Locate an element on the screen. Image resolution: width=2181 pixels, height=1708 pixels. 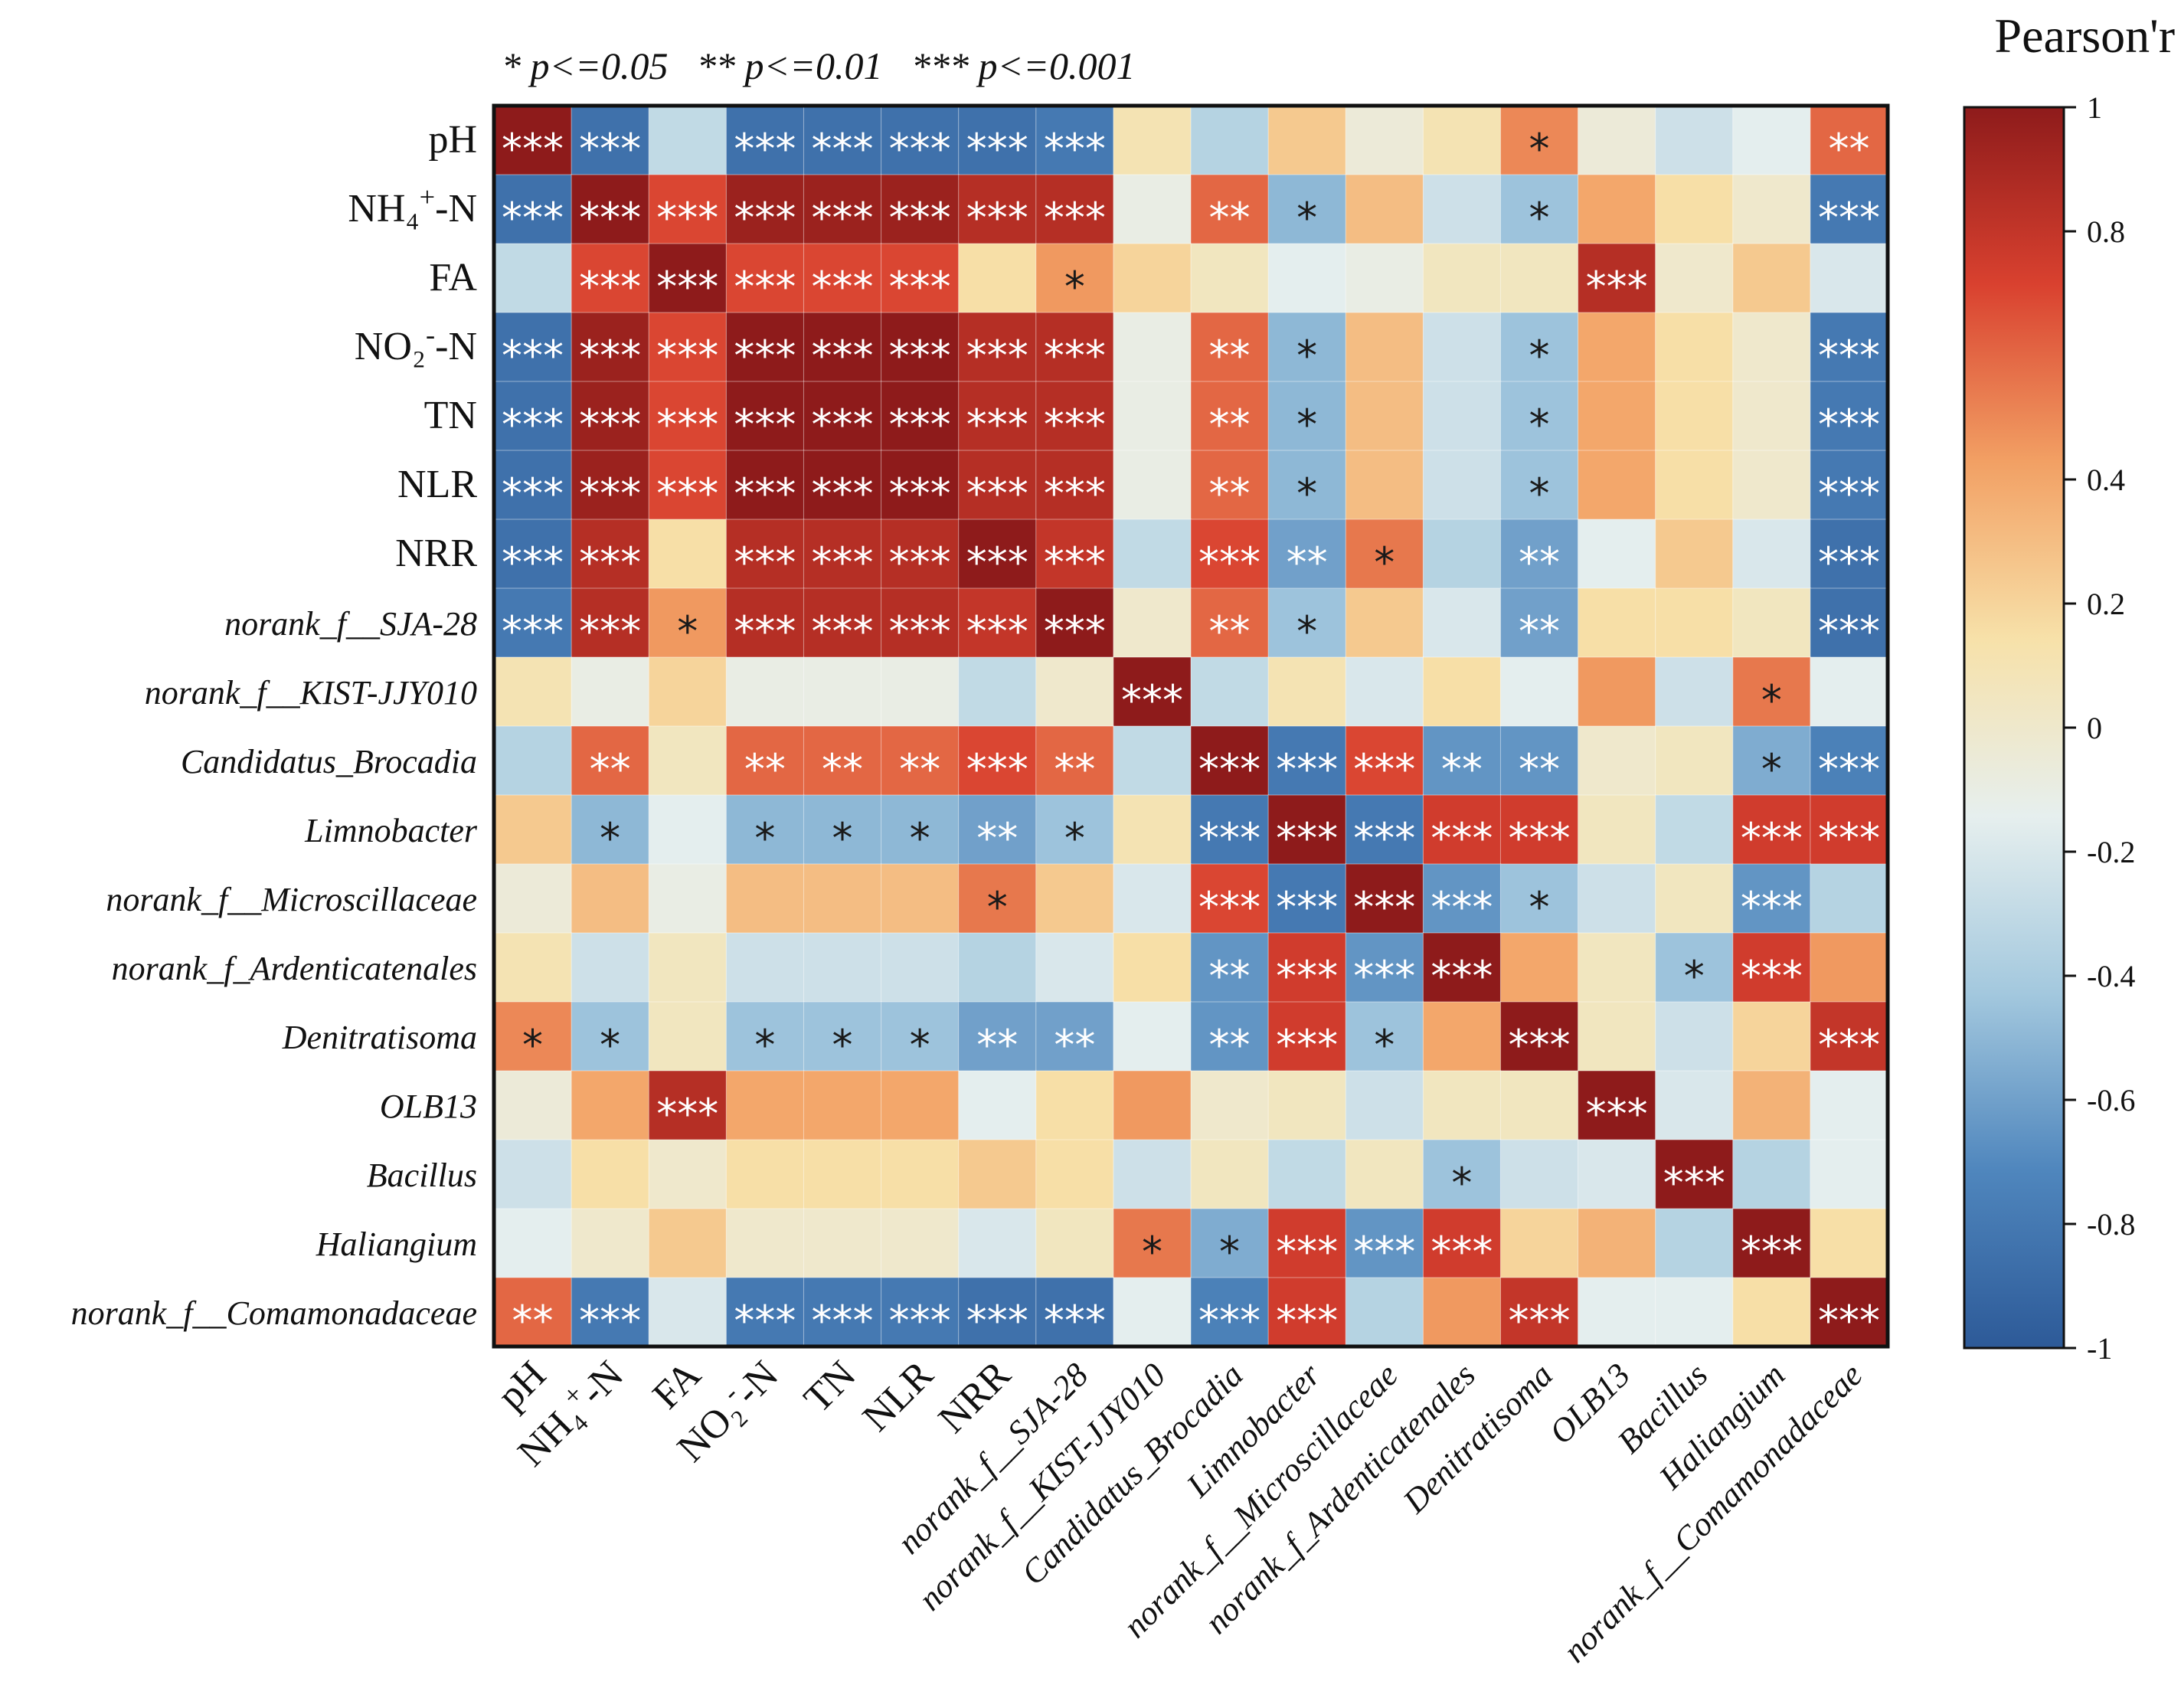
colorbar-tick-label: 0 is located at coordinates (2094, 728).